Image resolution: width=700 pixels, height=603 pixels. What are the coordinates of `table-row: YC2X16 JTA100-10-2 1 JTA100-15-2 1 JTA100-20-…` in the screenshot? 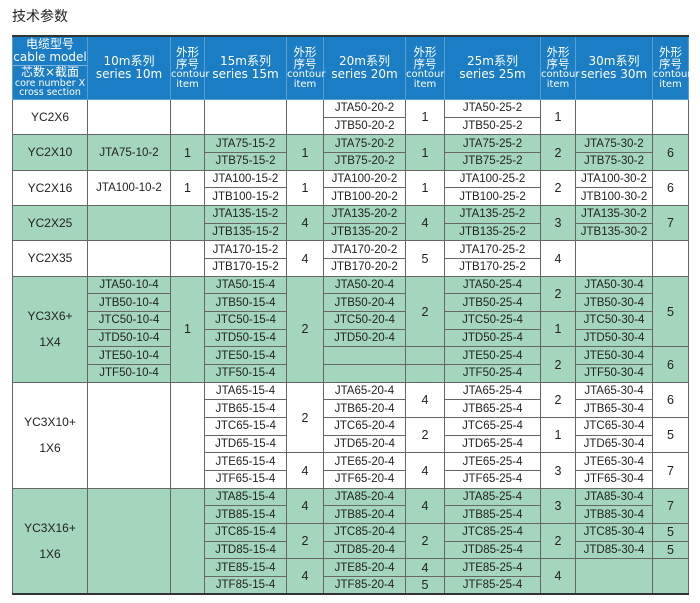 It's located at (350, 188).